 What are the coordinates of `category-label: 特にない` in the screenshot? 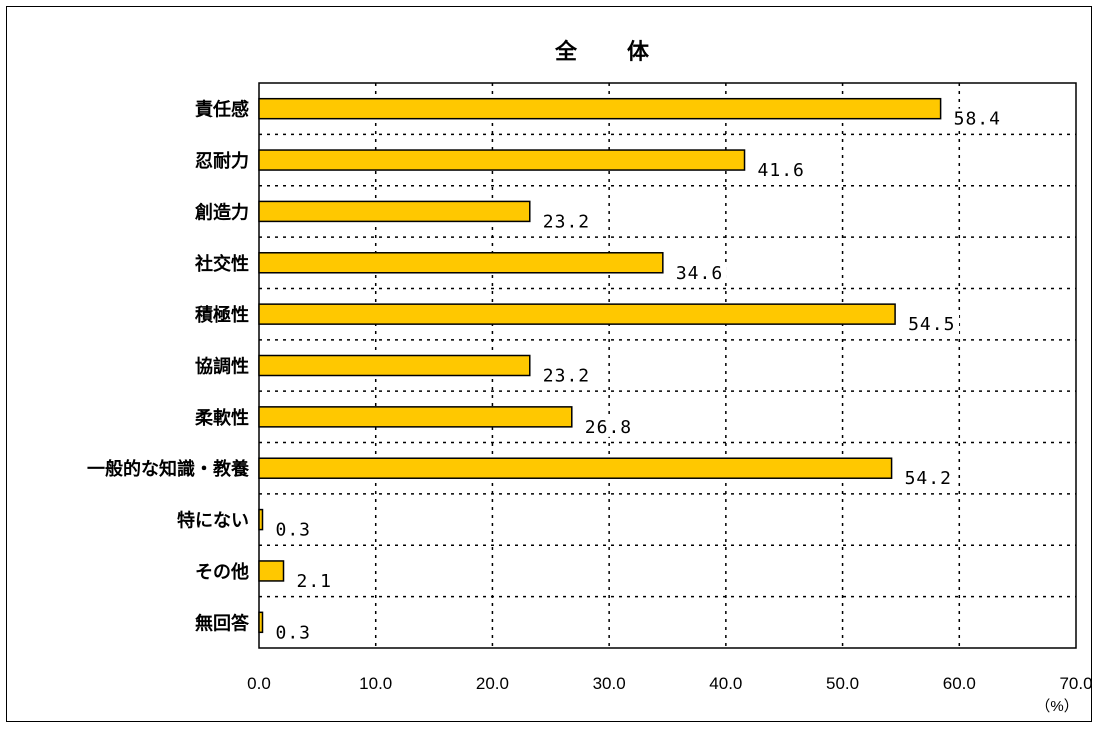 It's located at (213, 521).